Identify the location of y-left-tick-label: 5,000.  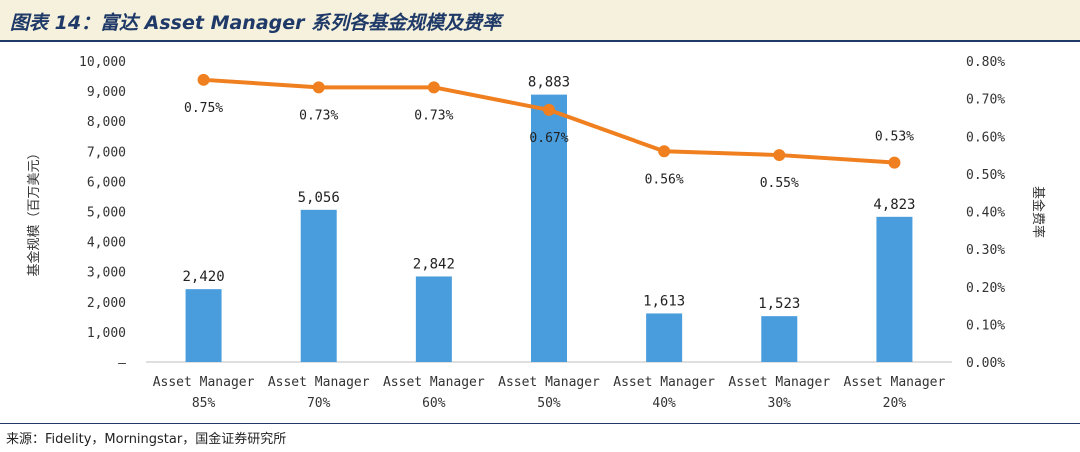
(106, 213).